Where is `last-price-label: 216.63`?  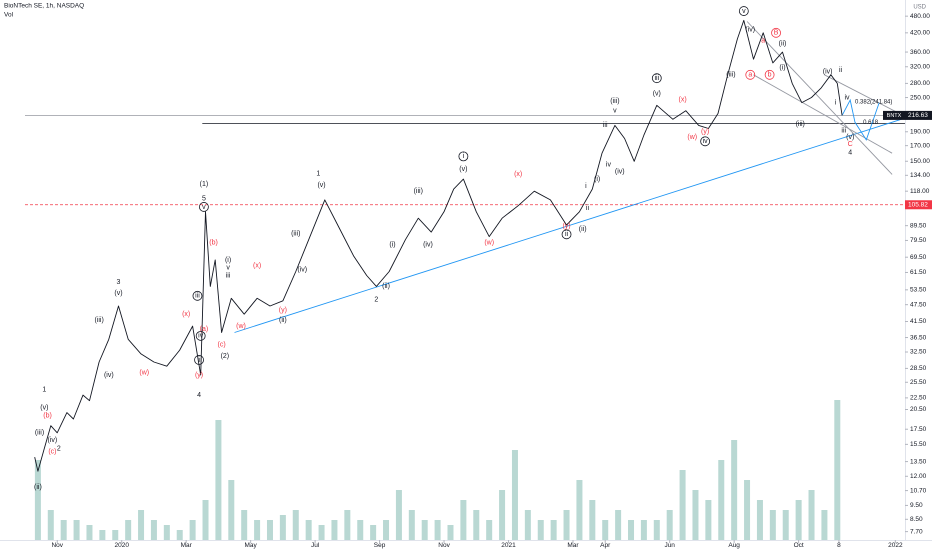
last-price-label: 216.63 is located at coordinates (918, 115).